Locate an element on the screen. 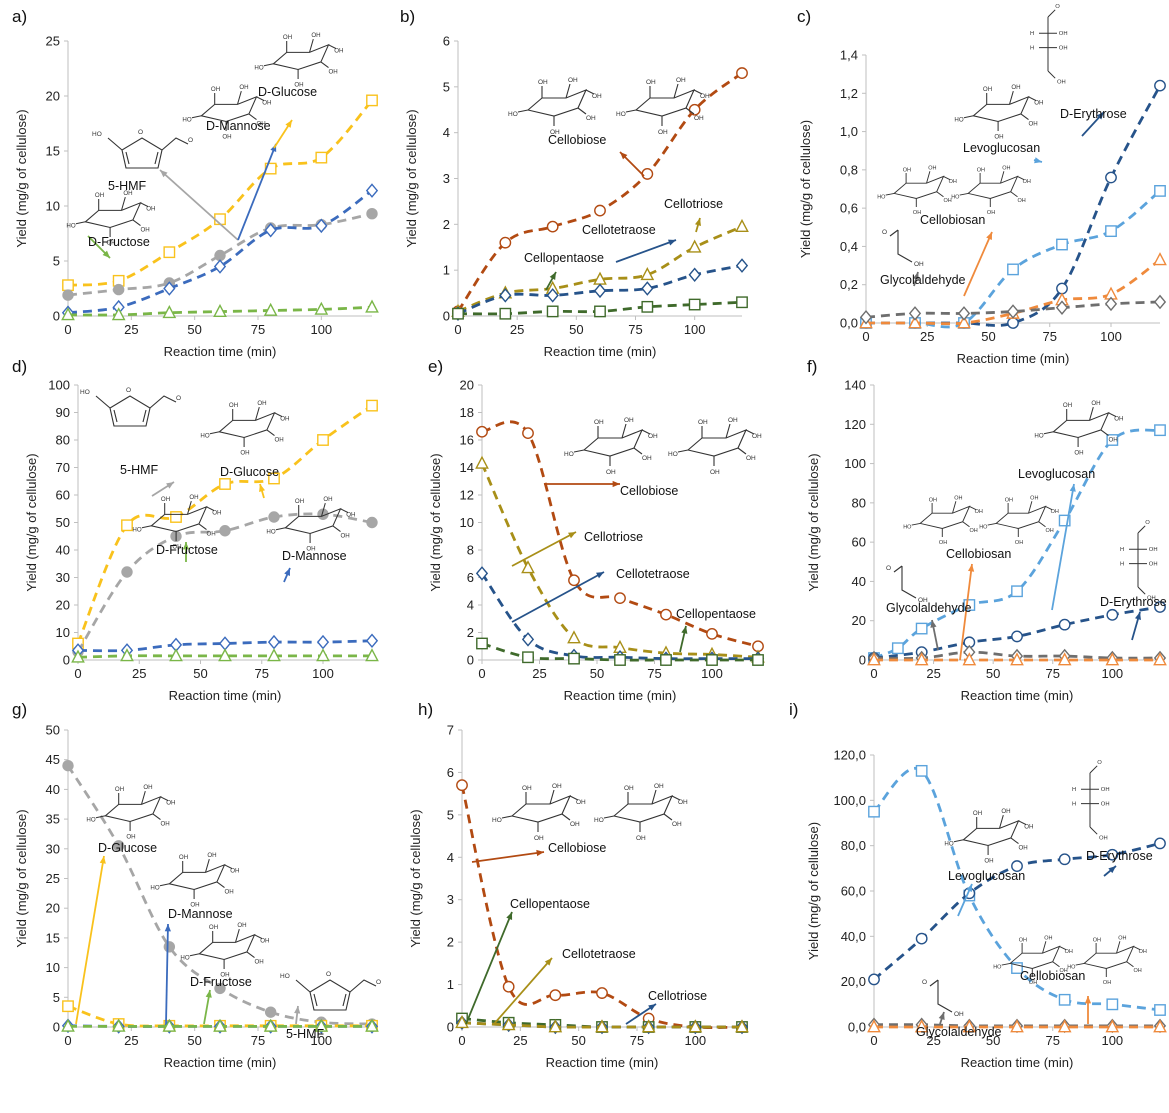  y-tick-label: 15 is located at coordinates (53, 937).